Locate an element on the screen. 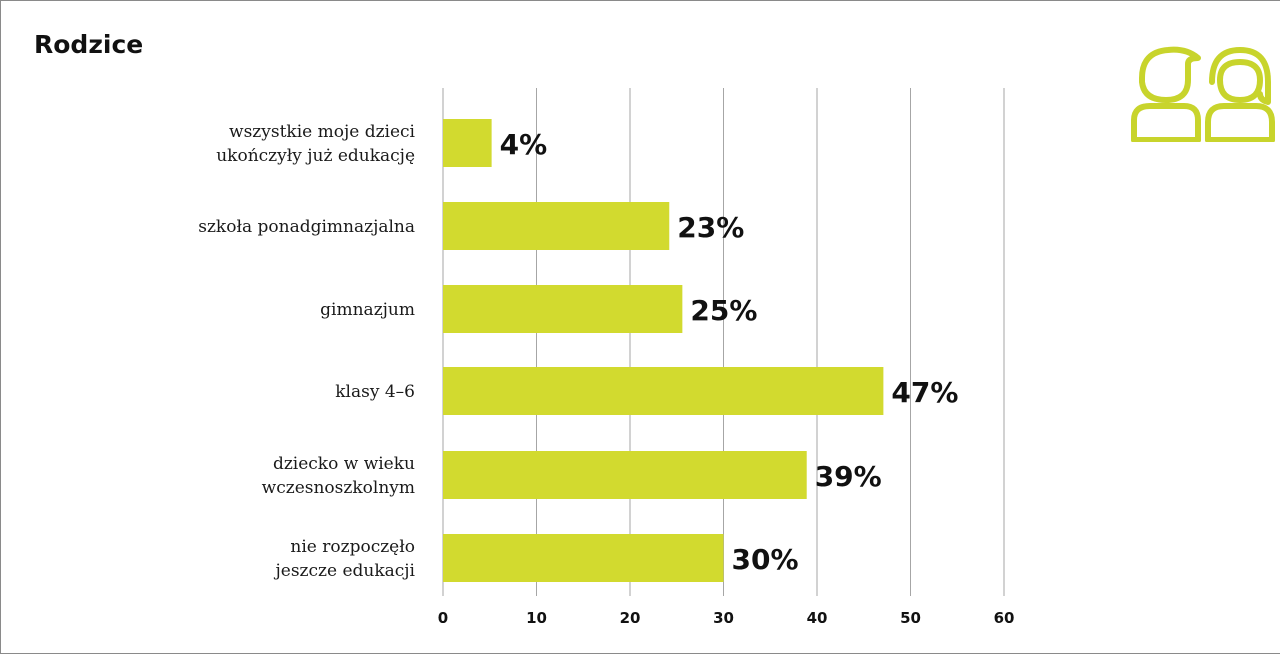  category-label: klasy 4–6 is located at coordinates (375, 392).